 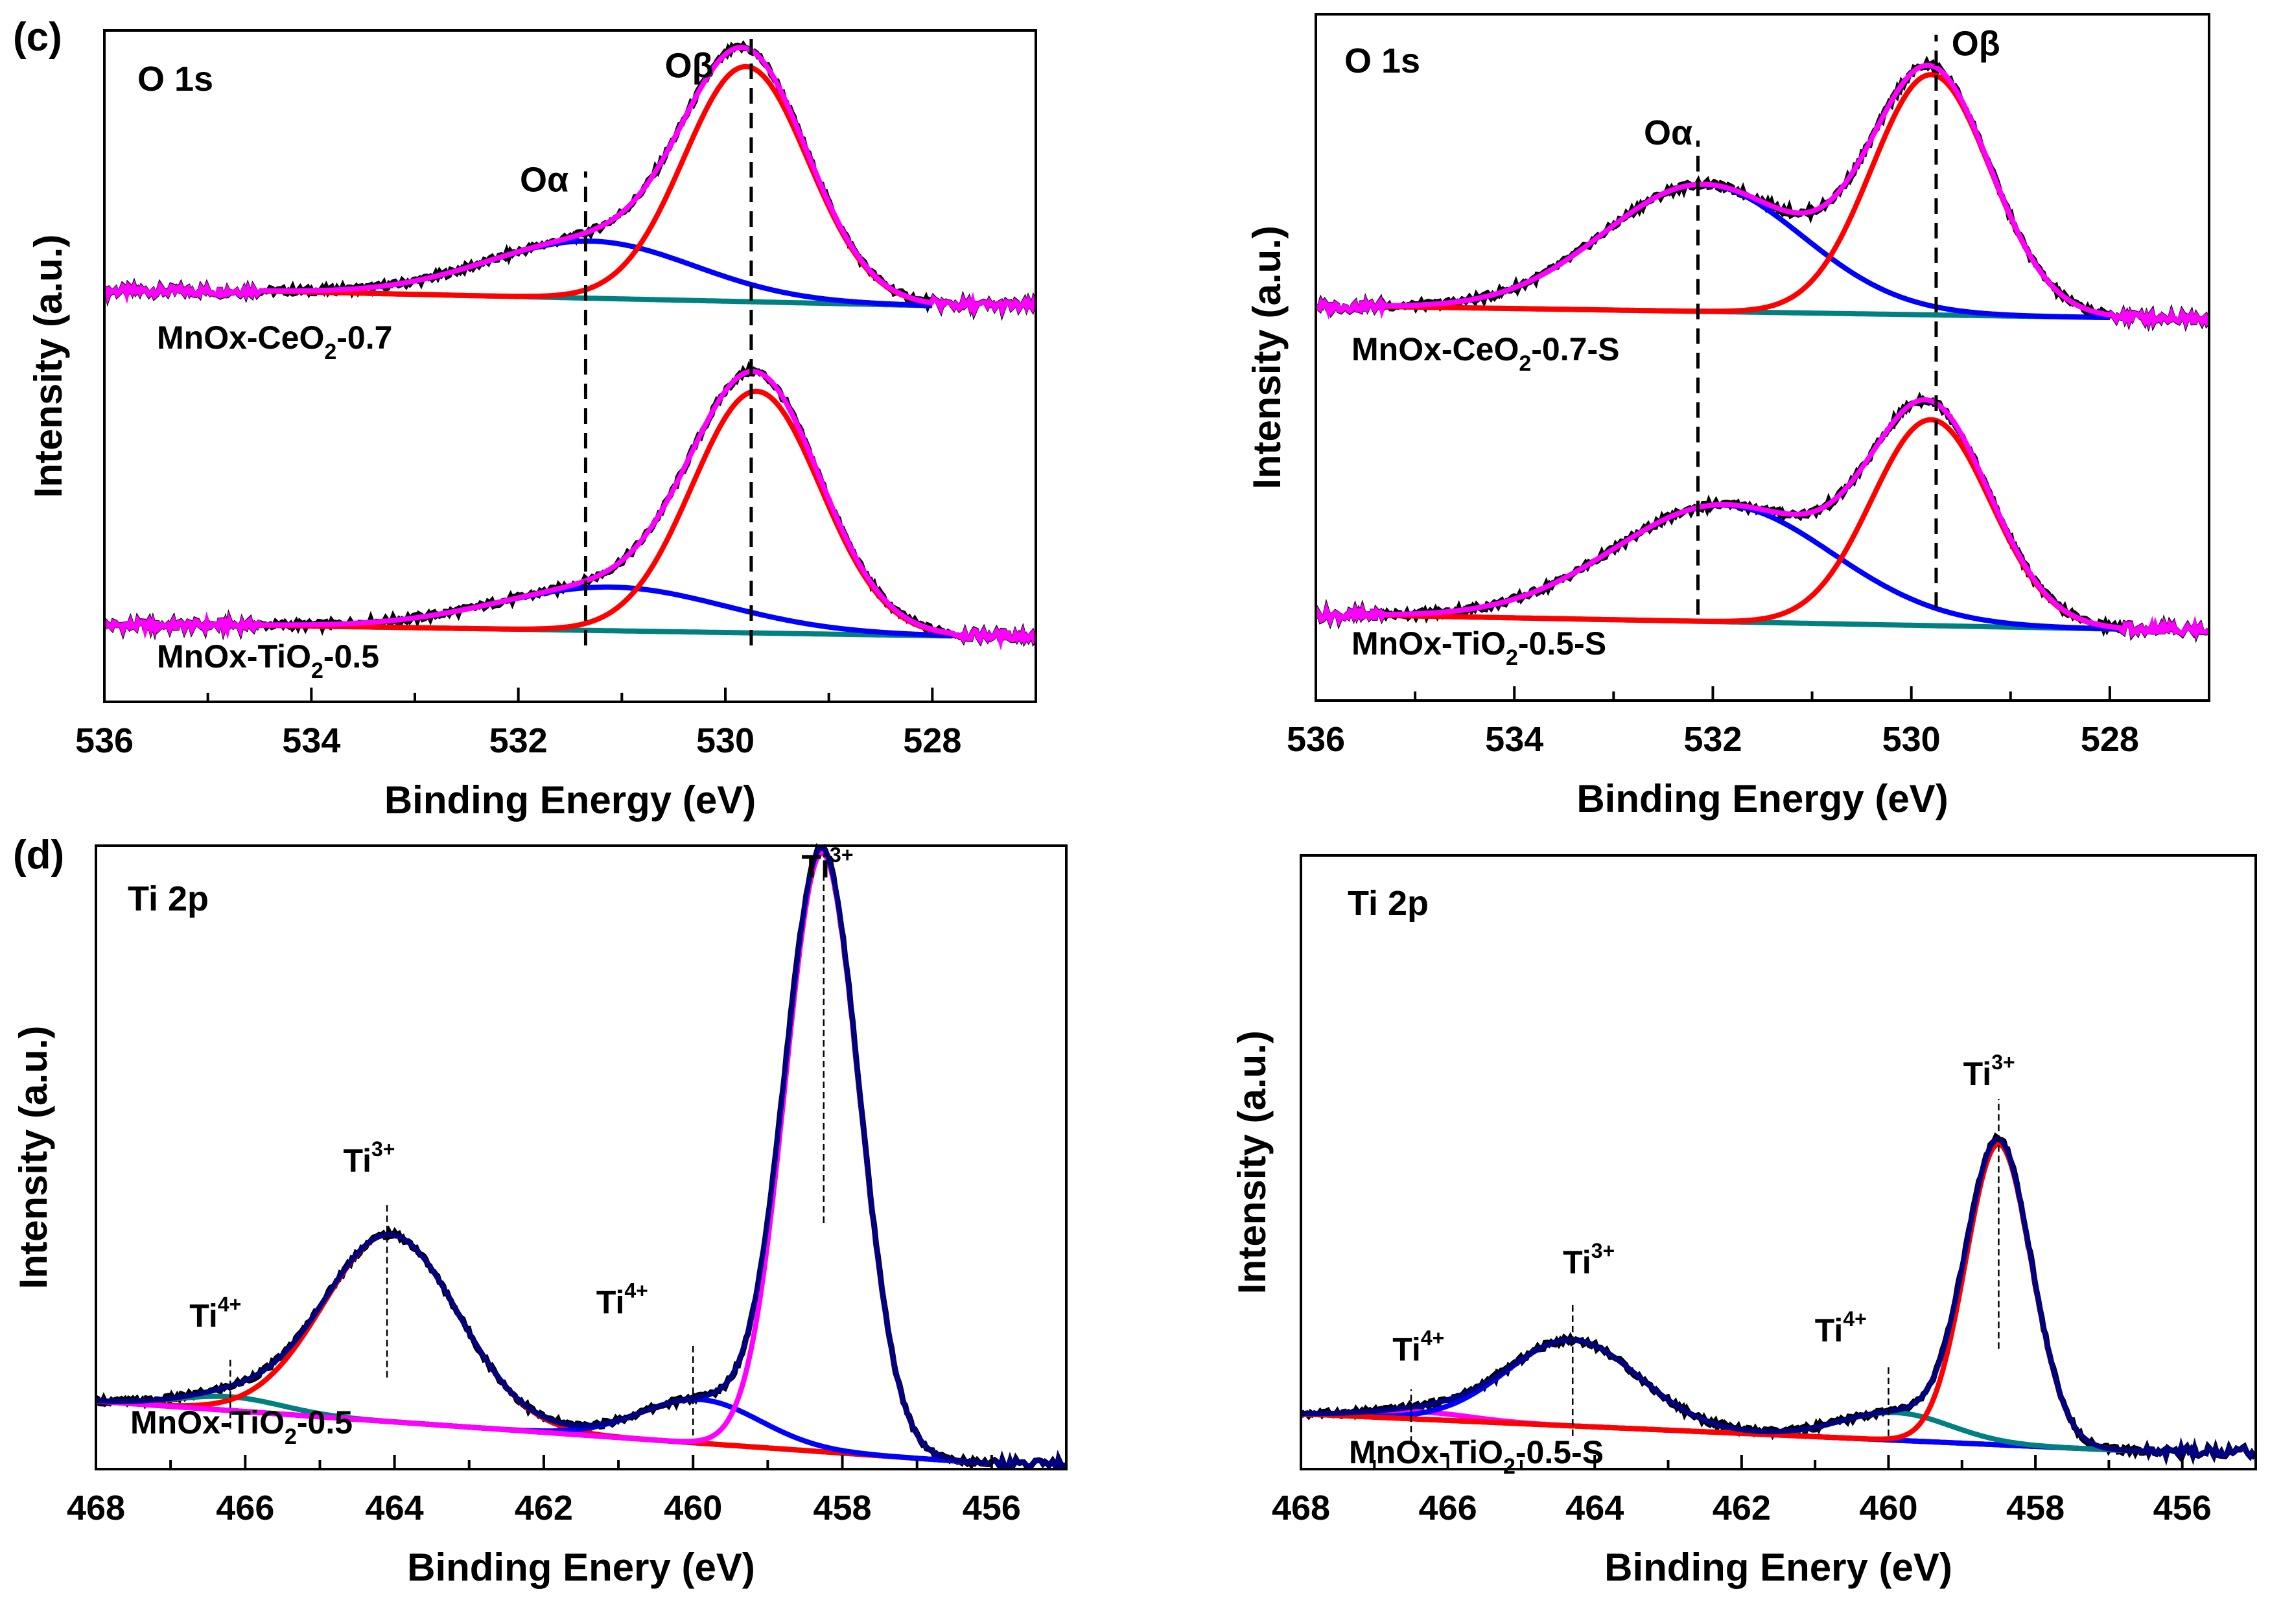 I want to click on sample-label: MnOx-CeO2-0.7, so click(x=274, y=341).